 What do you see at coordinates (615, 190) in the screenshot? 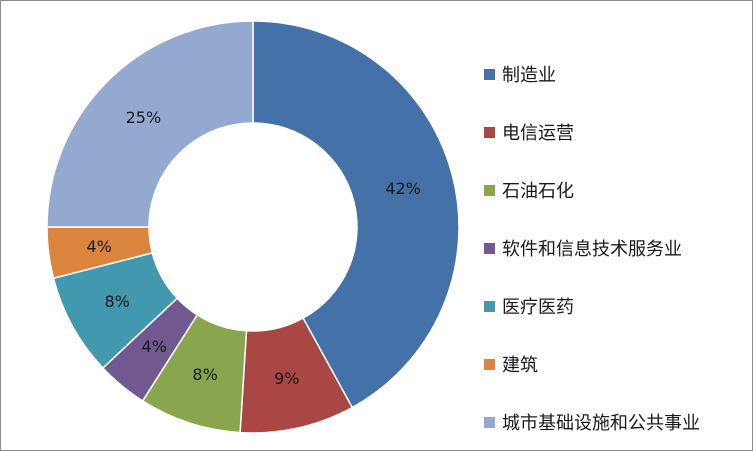
I see `legend-item-petrochemical: 石油石化` at bounding box center [615, 190].